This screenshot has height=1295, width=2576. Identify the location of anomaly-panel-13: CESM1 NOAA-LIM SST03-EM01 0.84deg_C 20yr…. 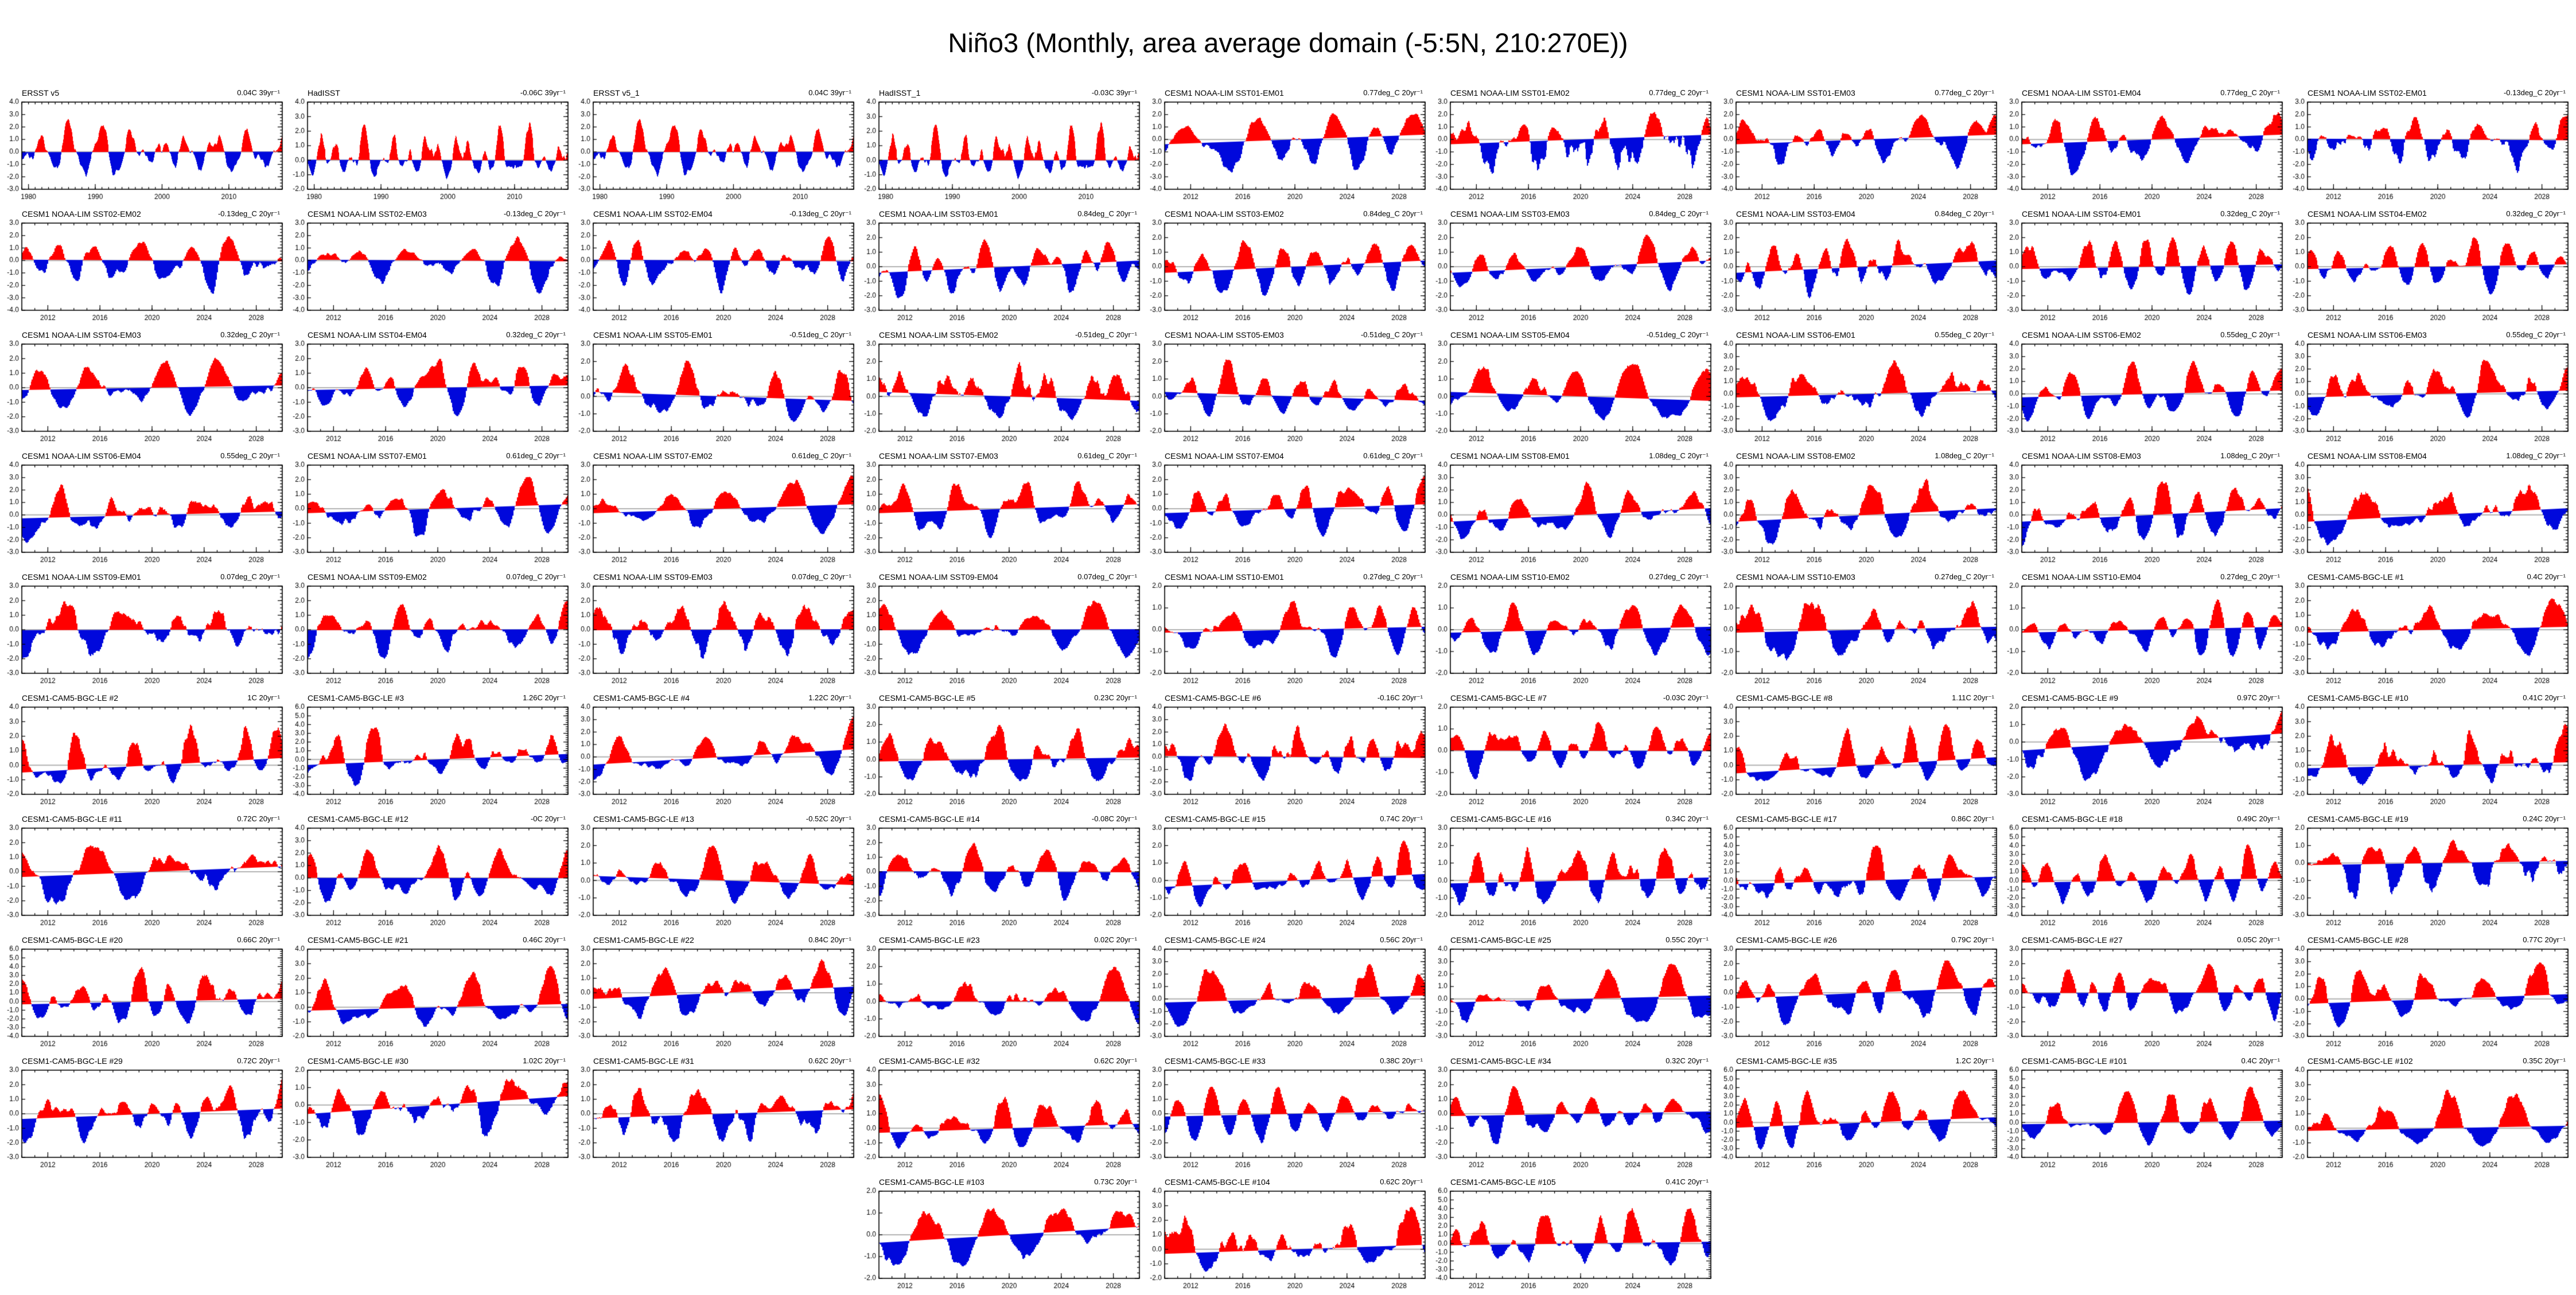
(1002, 266).